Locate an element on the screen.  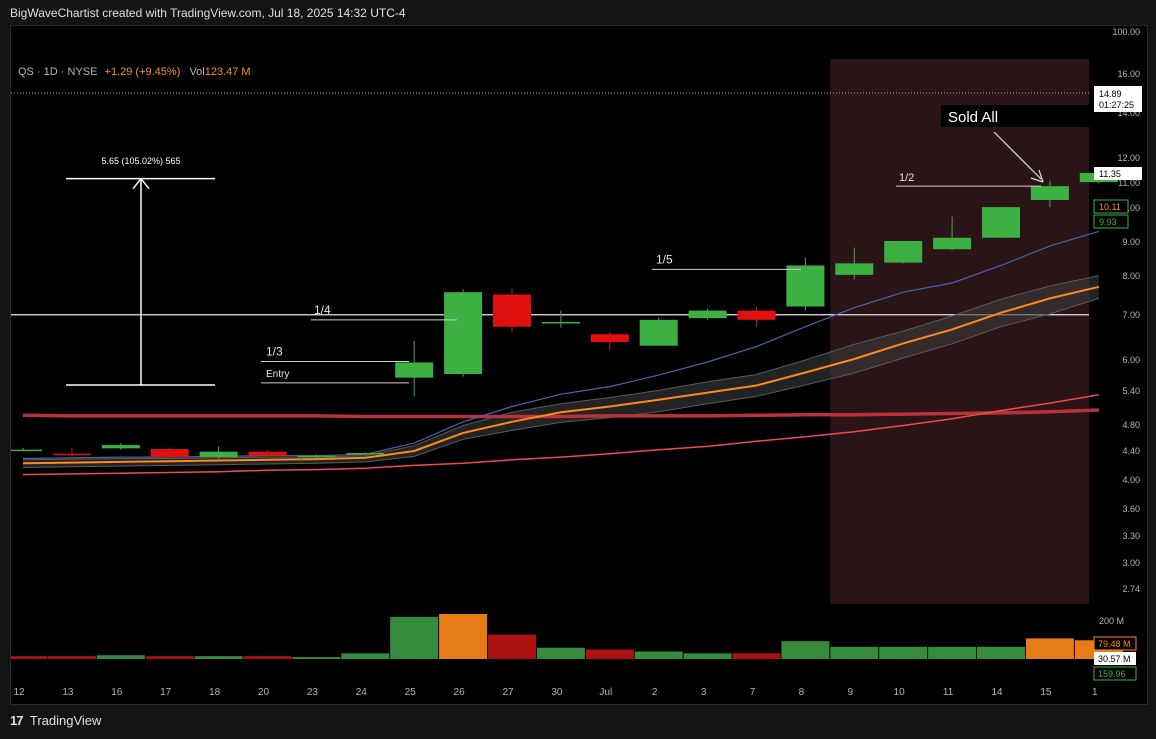
x-tick-label: 1 is located at coordinates (1095, 692).